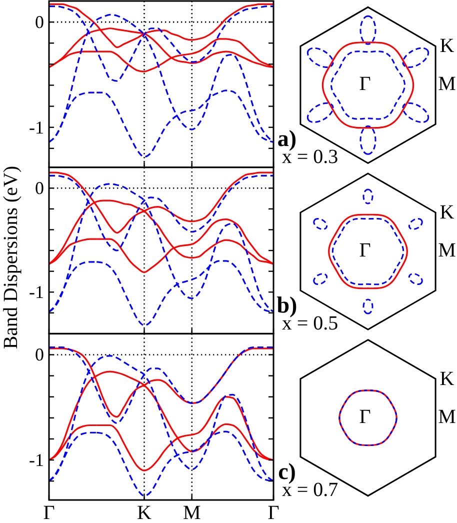 The height and width of the screenshot is (523, 457). What do you see at coordinates (191, 512) in the screenshot?
I see `x-tick-label: M` at bounding box center [191, 512].